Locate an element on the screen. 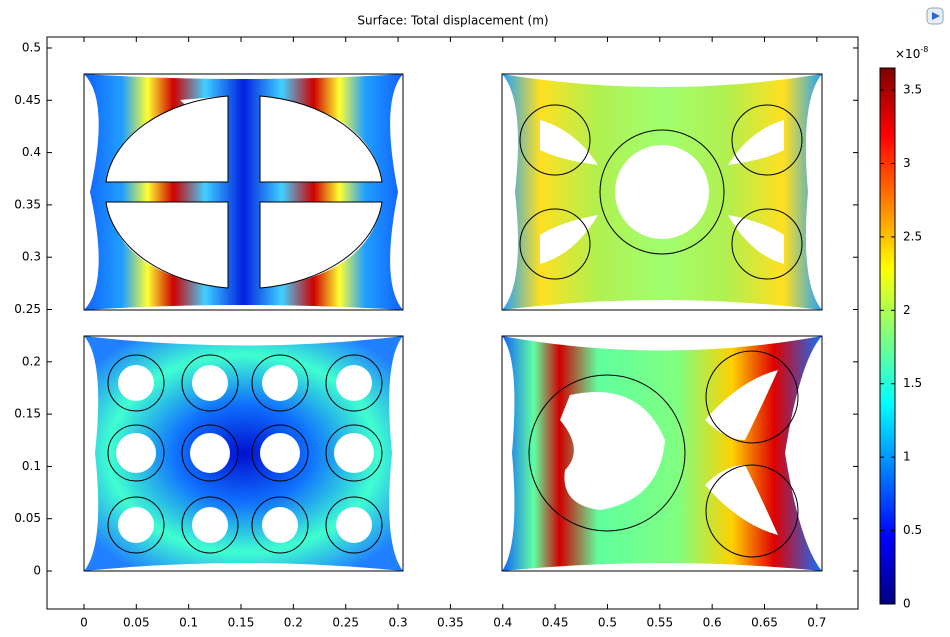 The image size is (950, 637). x-tick-label: 0.65 is located at coordinates (764, 623).